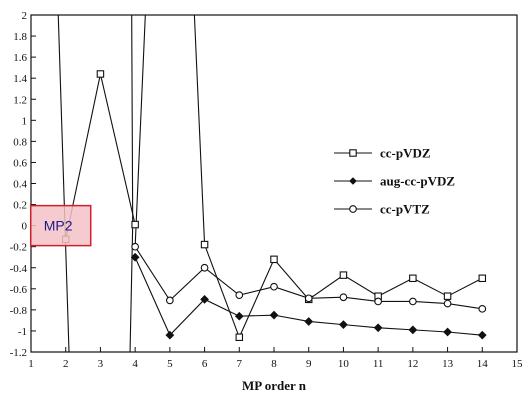  I want to click on x-tick-label: 7, so click(240, 364).